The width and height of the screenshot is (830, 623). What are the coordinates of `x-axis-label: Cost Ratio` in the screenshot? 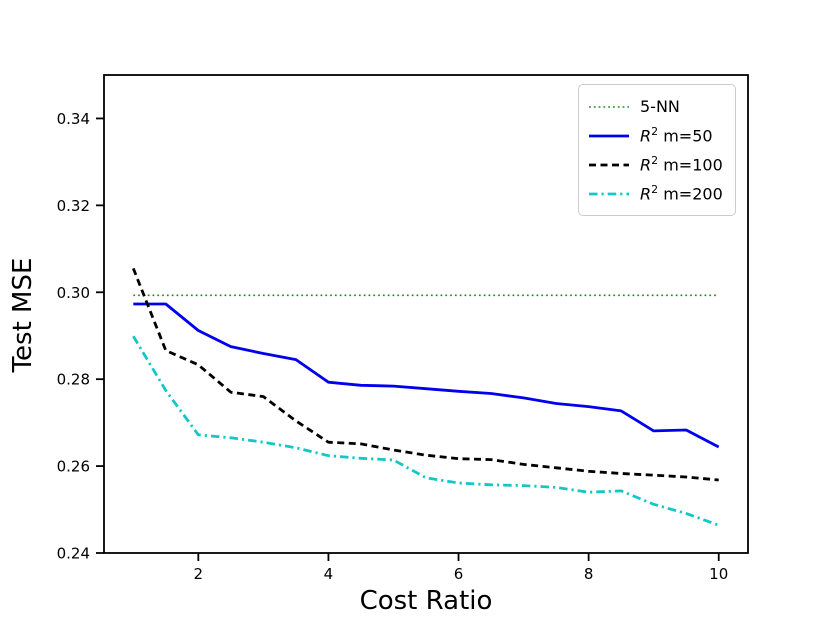 It's located at (426, 601).